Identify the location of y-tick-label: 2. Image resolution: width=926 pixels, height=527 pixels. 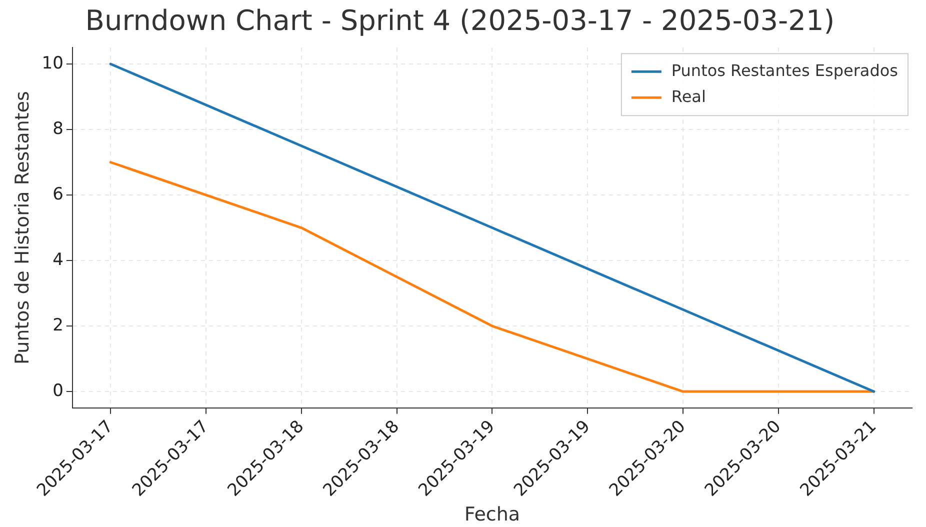
(58, 325).